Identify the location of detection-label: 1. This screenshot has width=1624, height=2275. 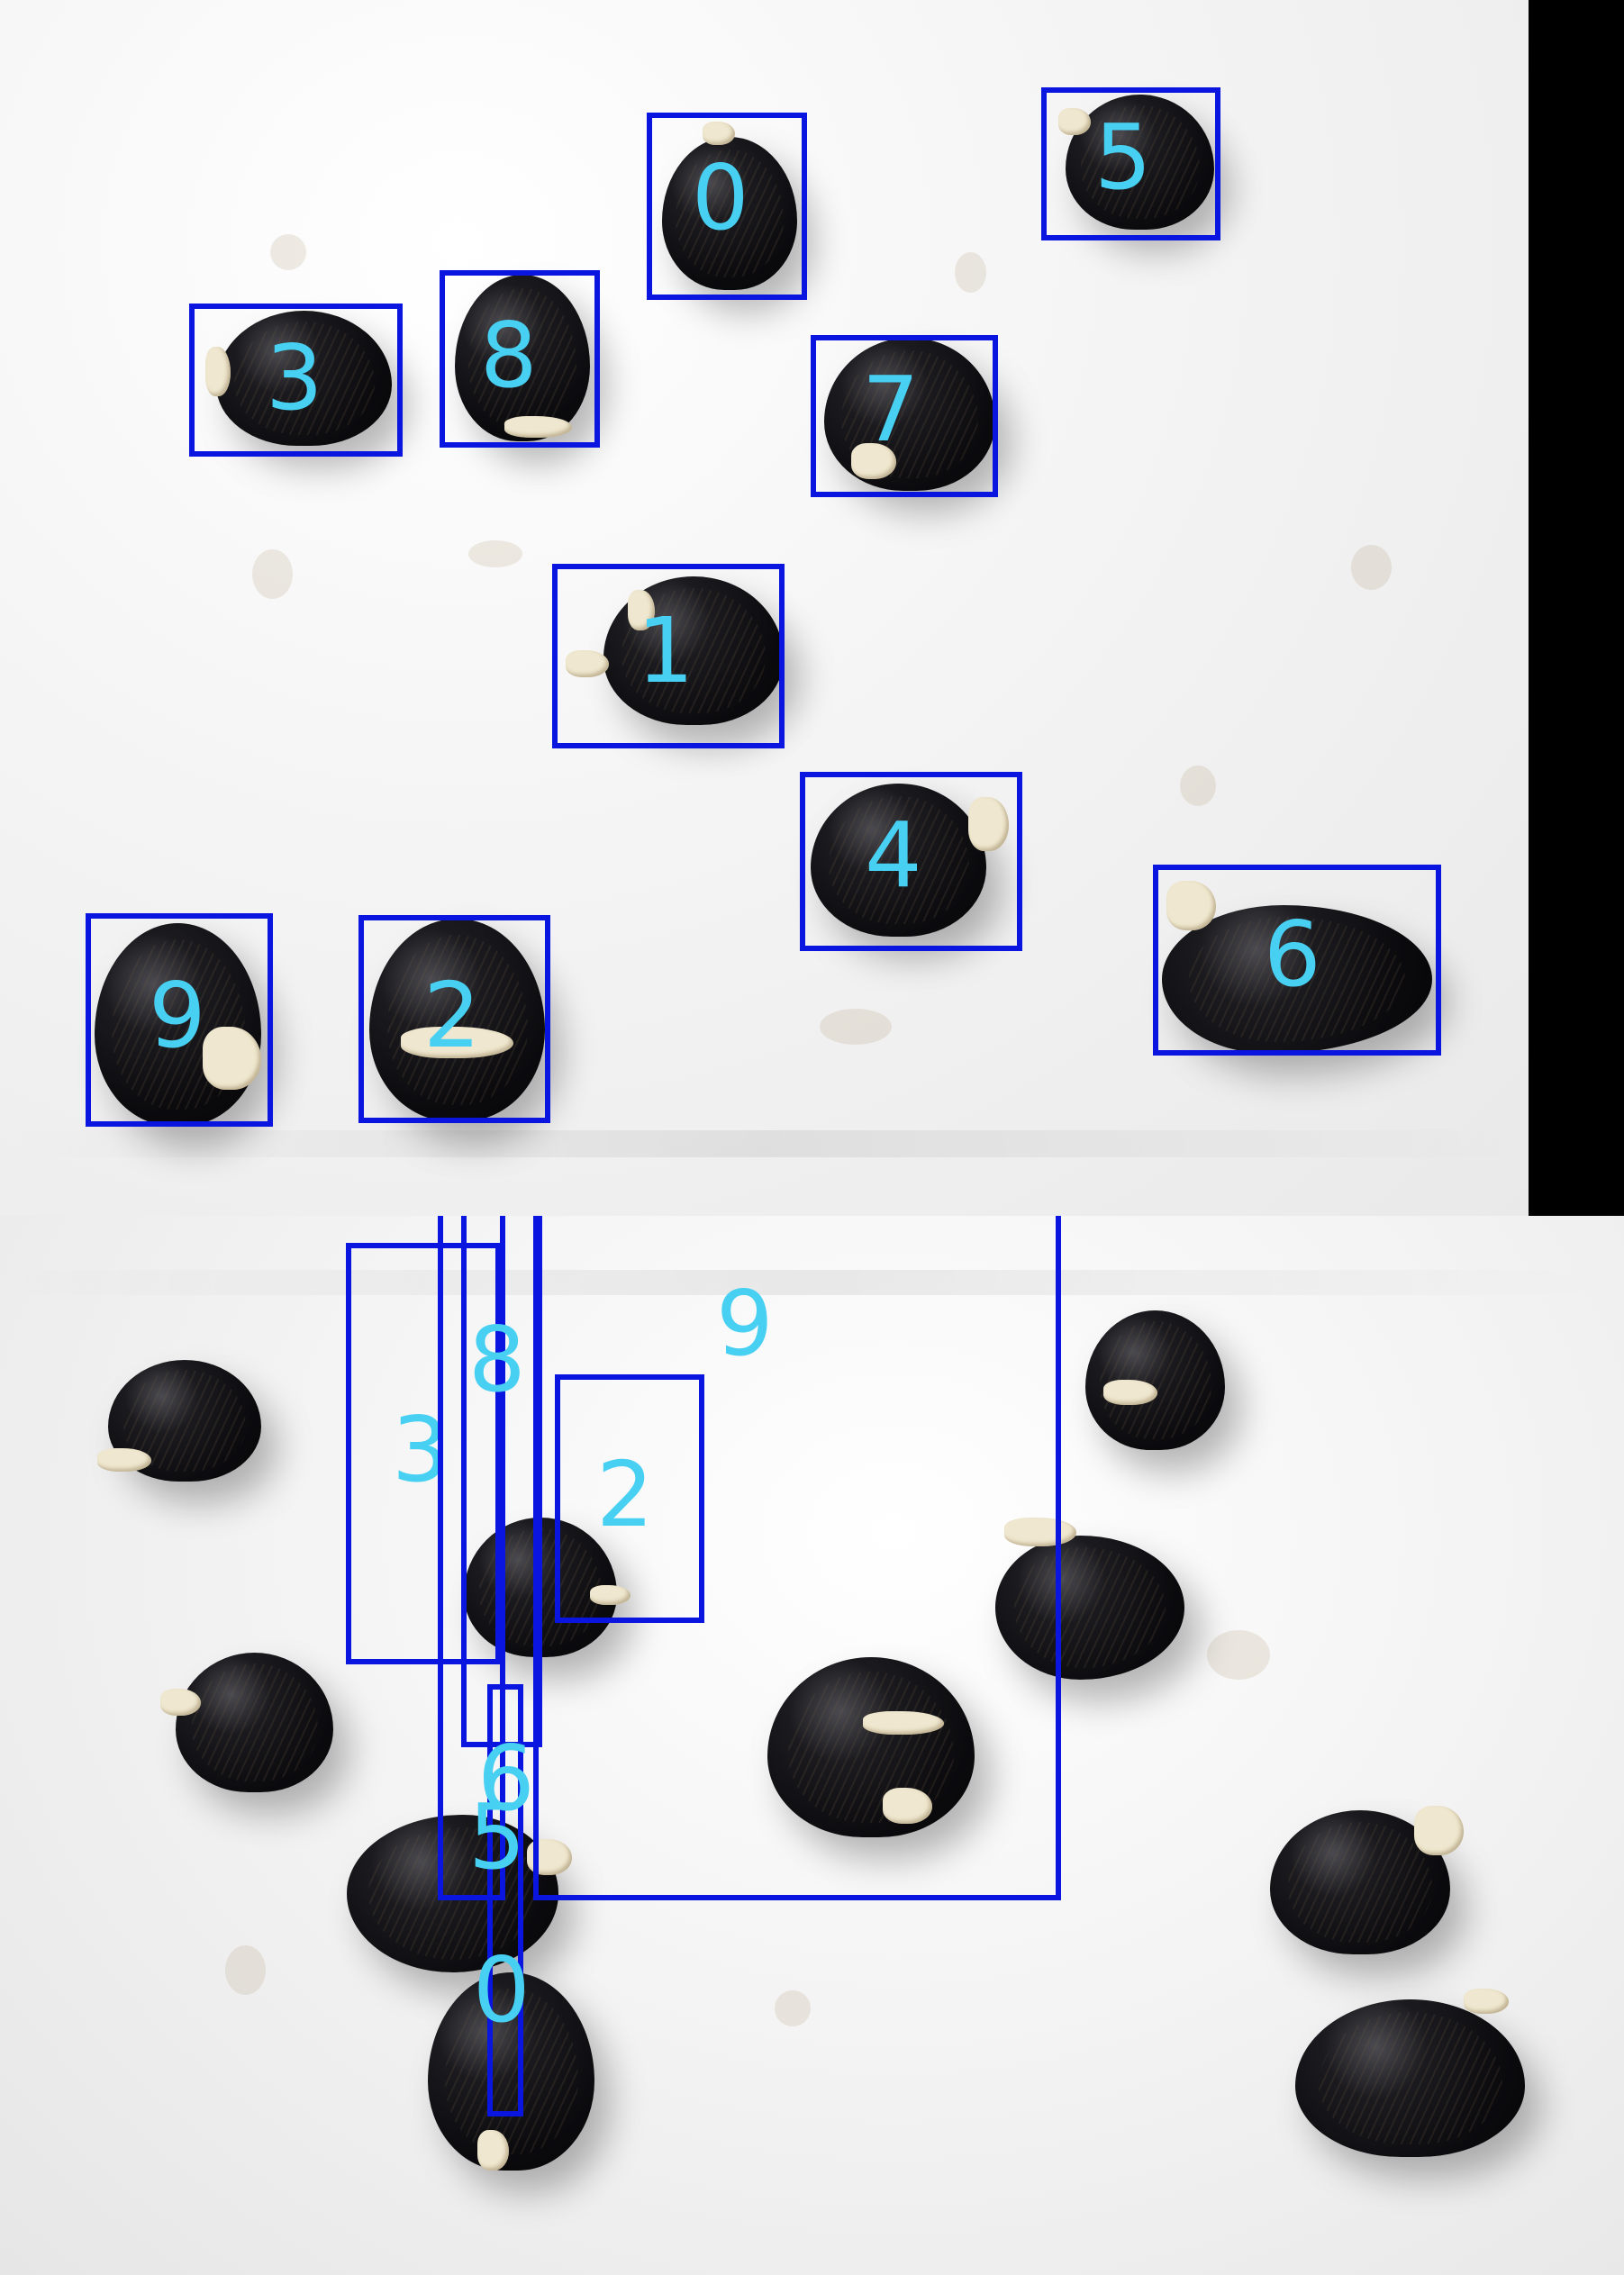
(665, 650).